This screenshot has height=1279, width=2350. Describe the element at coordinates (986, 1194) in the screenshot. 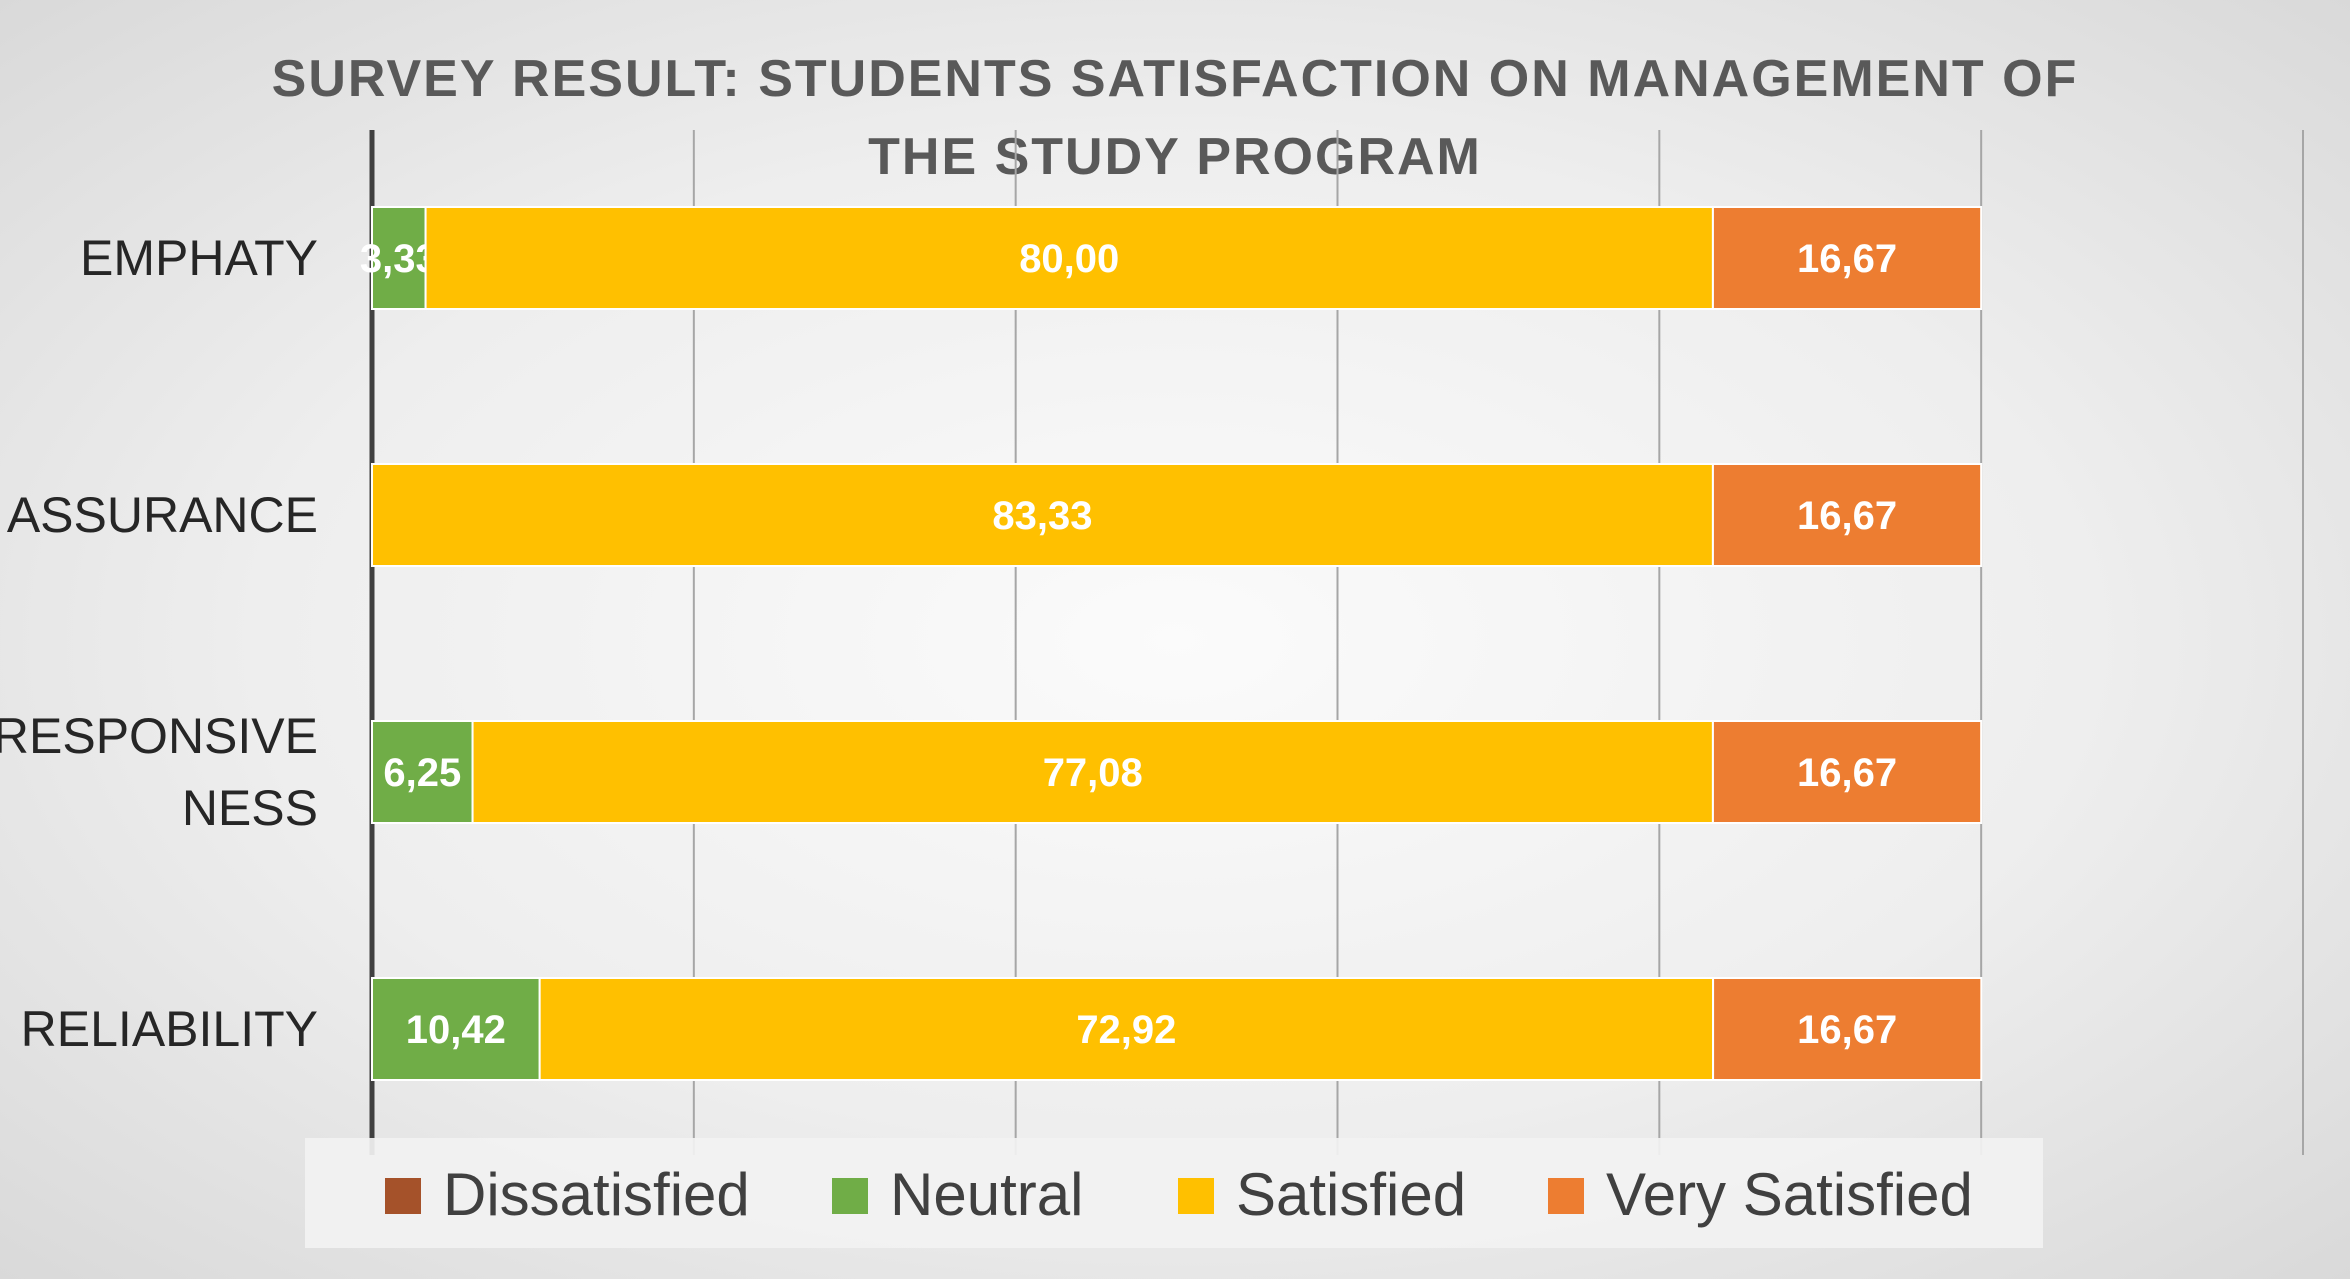

I see `legend-label-neutral: Neutral` at that location.